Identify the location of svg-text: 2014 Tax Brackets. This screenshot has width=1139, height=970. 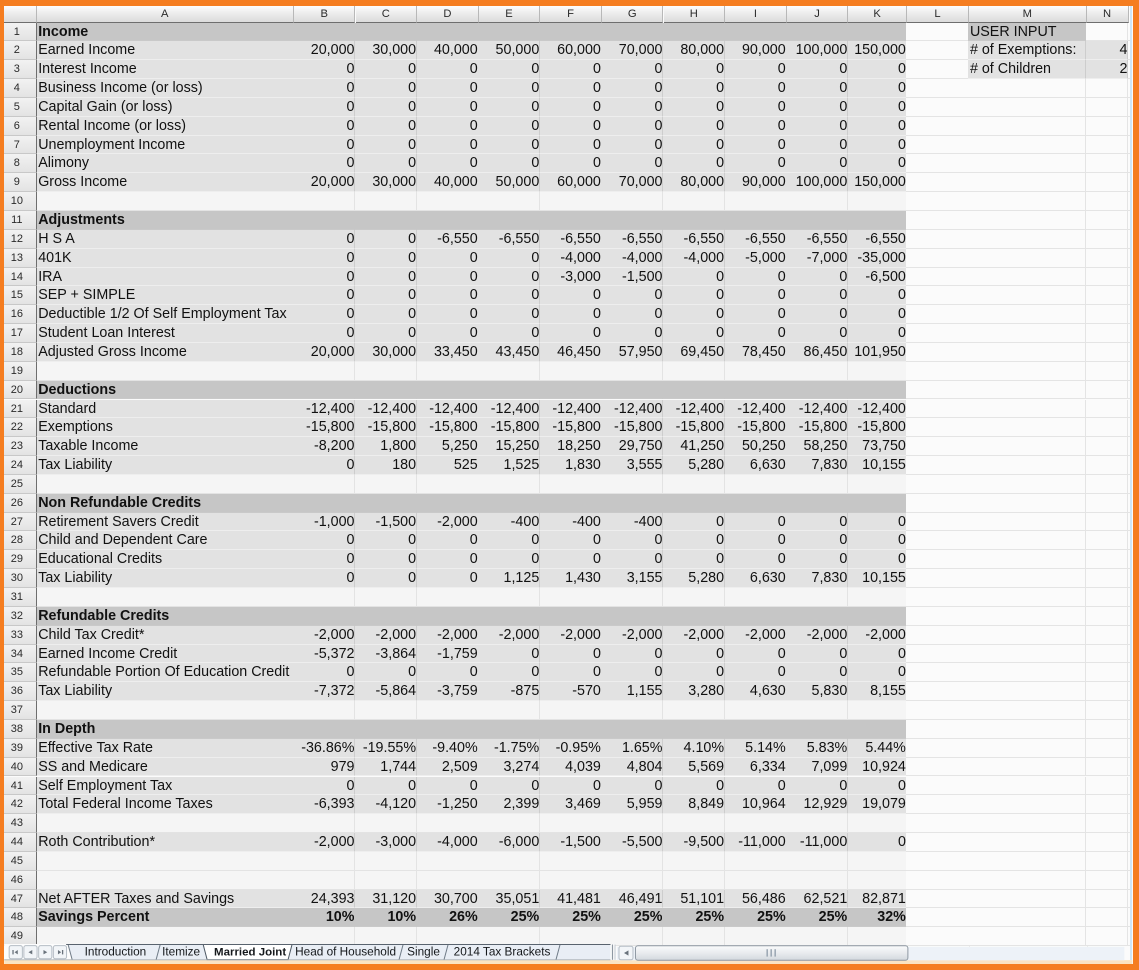
(502, 951).